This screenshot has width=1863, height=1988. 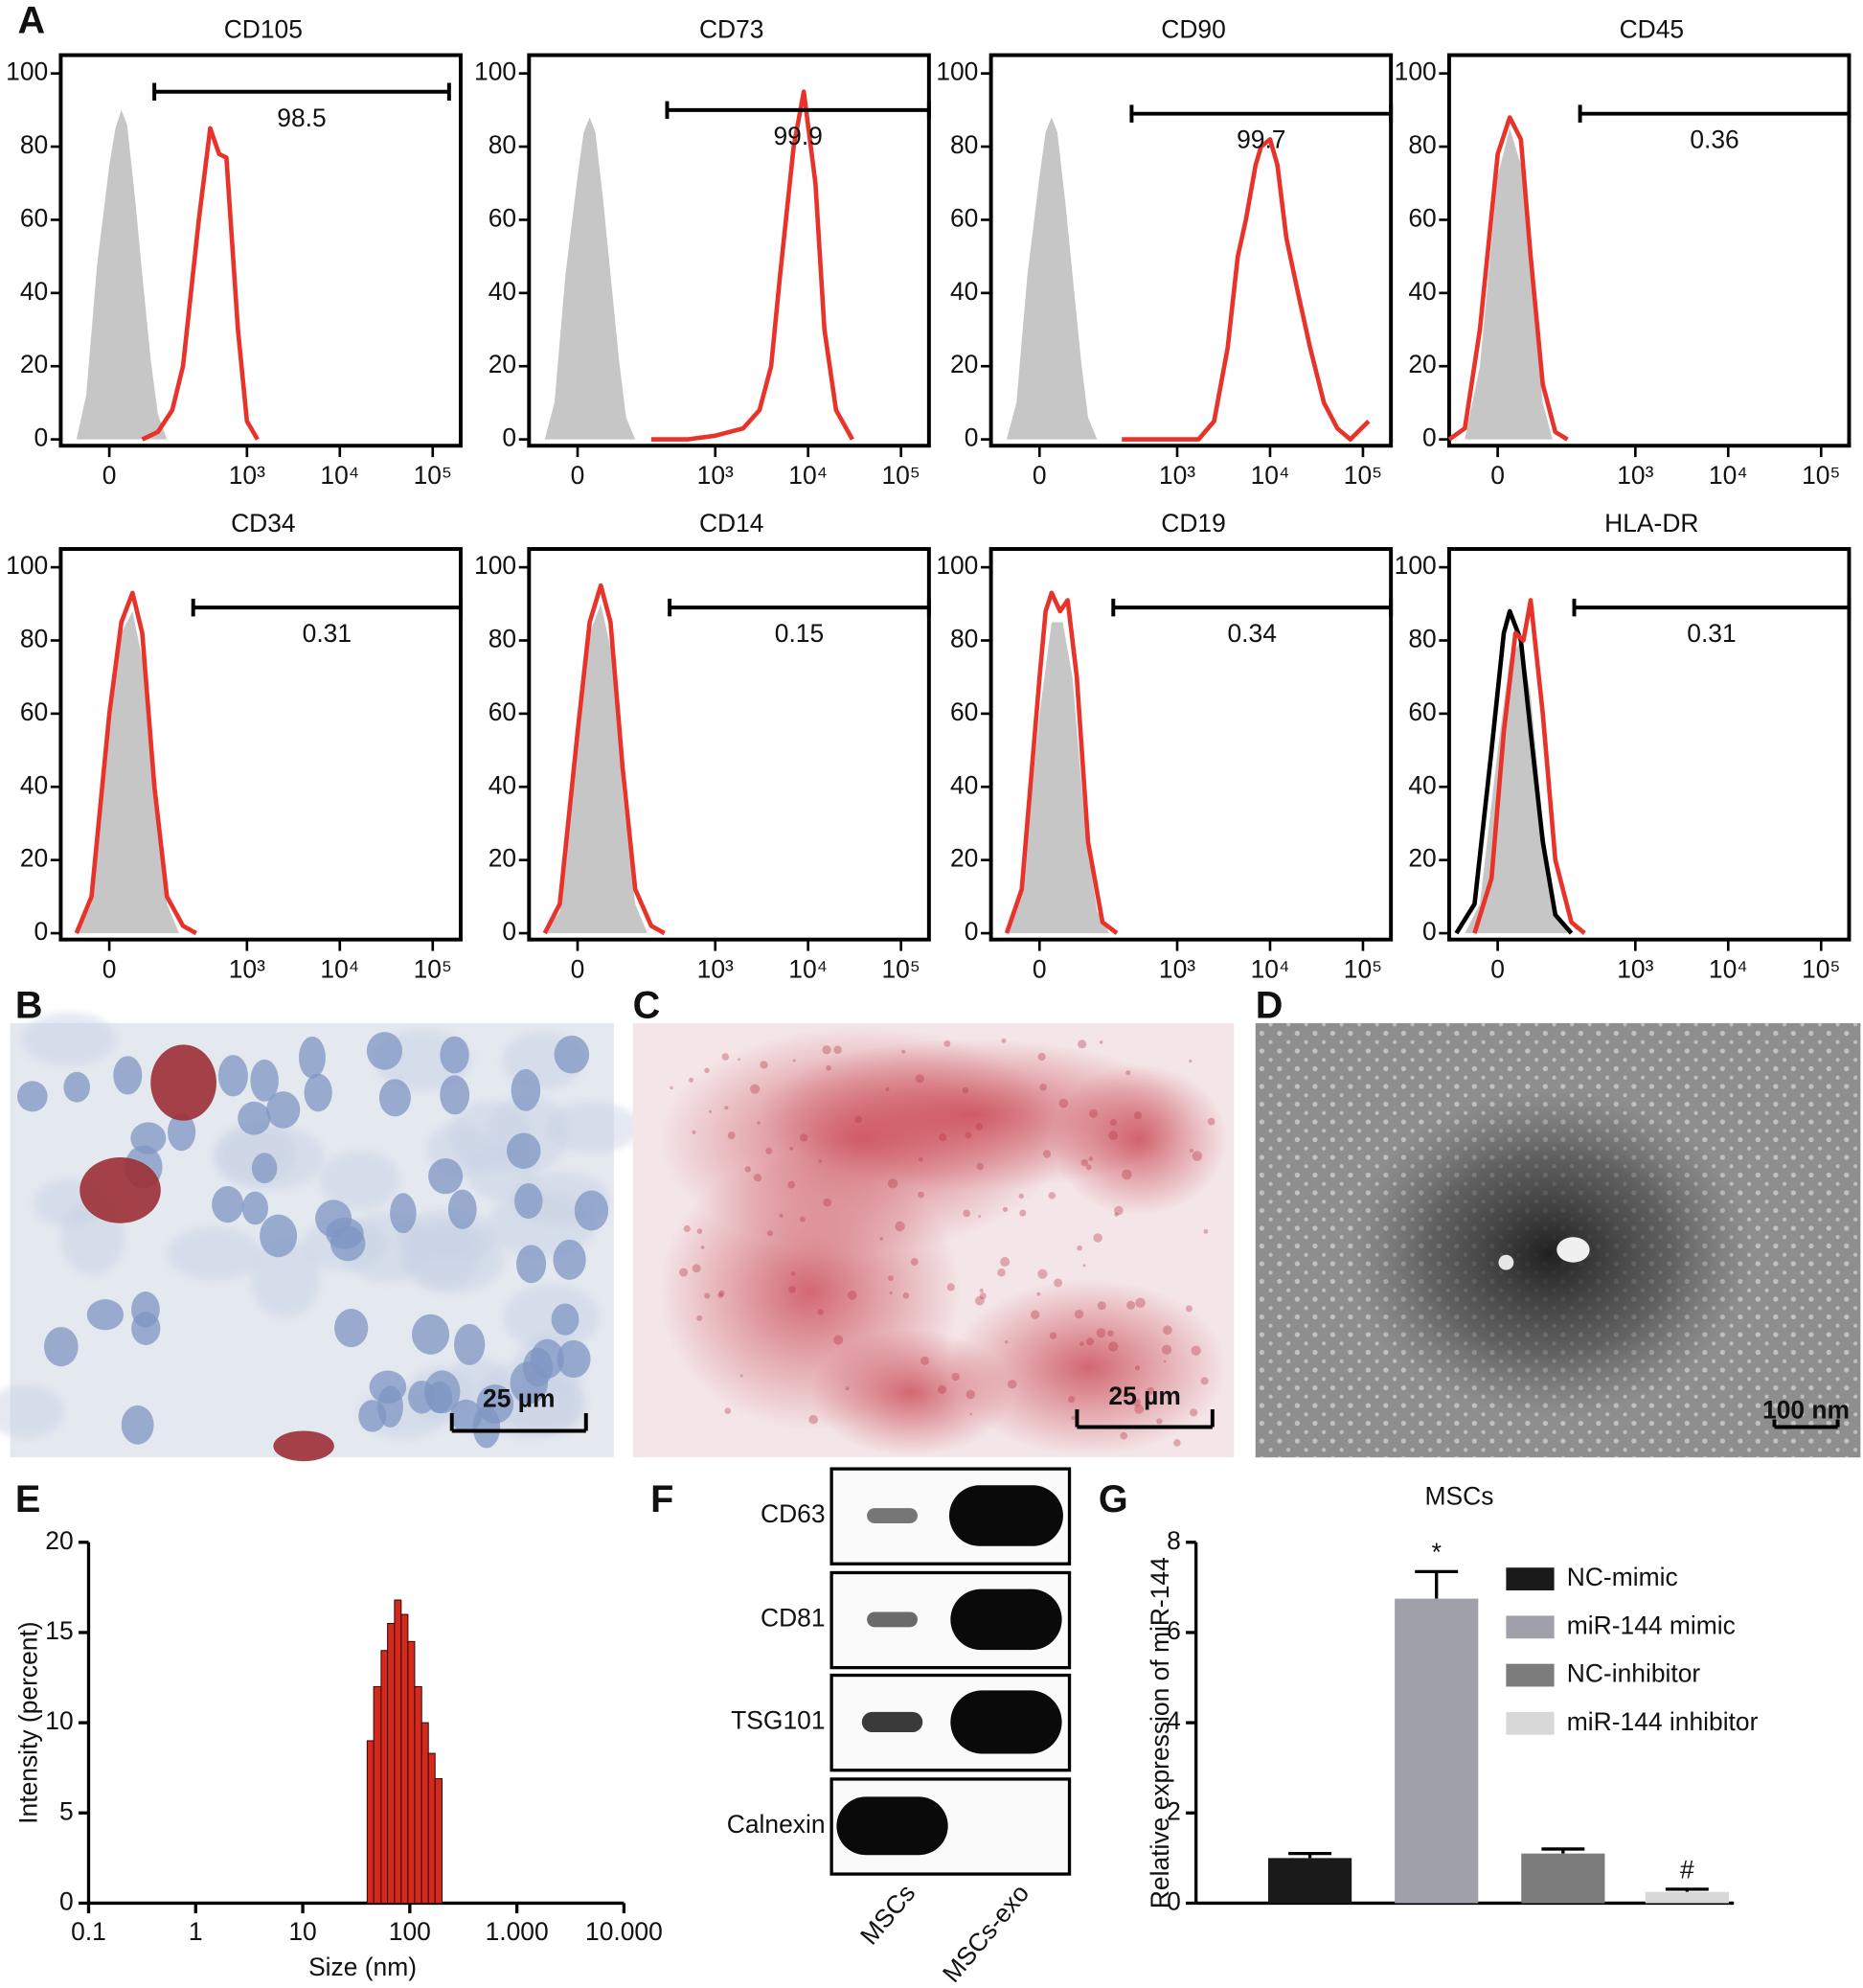 I want to click on x-tick-label: 10³, so click(x=1635, y=969).